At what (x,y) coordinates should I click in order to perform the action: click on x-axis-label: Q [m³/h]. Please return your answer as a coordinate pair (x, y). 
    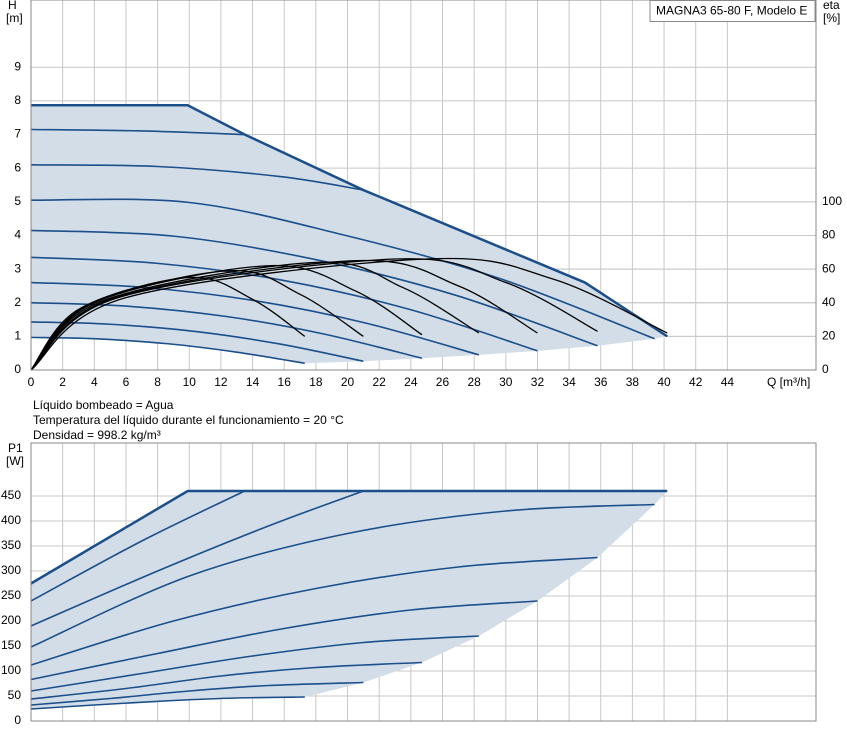
    Looking at the image, I should click on (788, 382).